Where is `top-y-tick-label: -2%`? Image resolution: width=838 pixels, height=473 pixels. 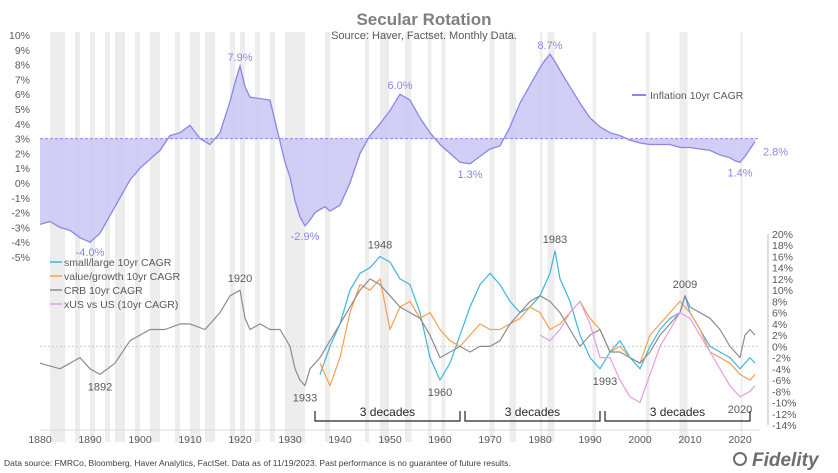 top-y-tick-label: -2% is located at coordinates (20, 214).